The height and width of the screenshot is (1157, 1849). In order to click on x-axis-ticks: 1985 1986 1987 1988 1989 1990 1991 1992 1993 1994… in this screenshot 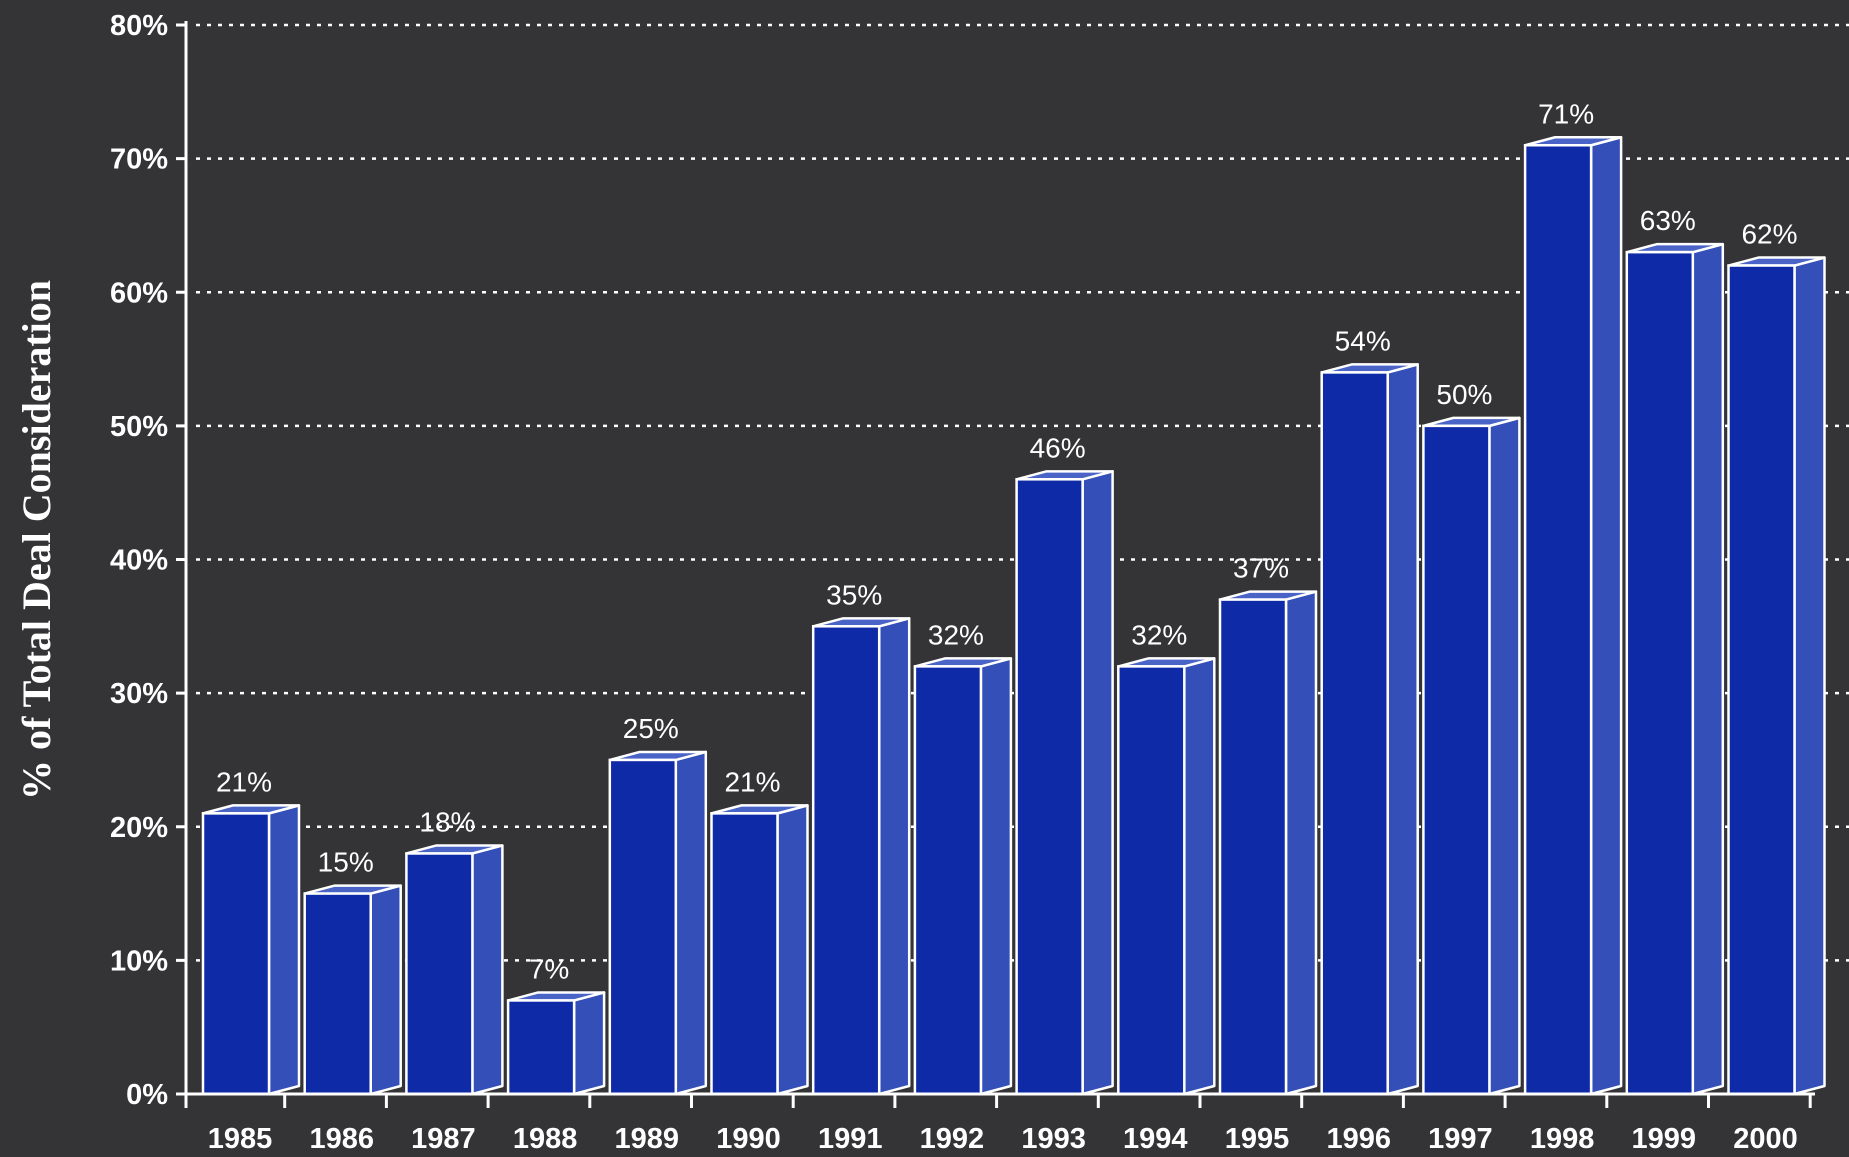, I will do `click(1010, 1124)`.